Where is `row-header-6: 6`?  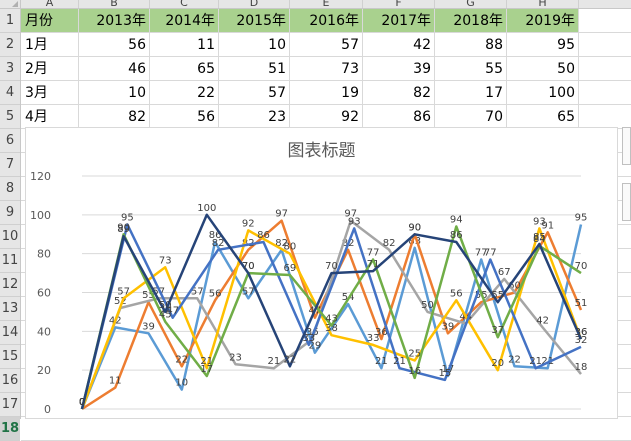 row-header-6: 6 is located at coordinates (10, 141).